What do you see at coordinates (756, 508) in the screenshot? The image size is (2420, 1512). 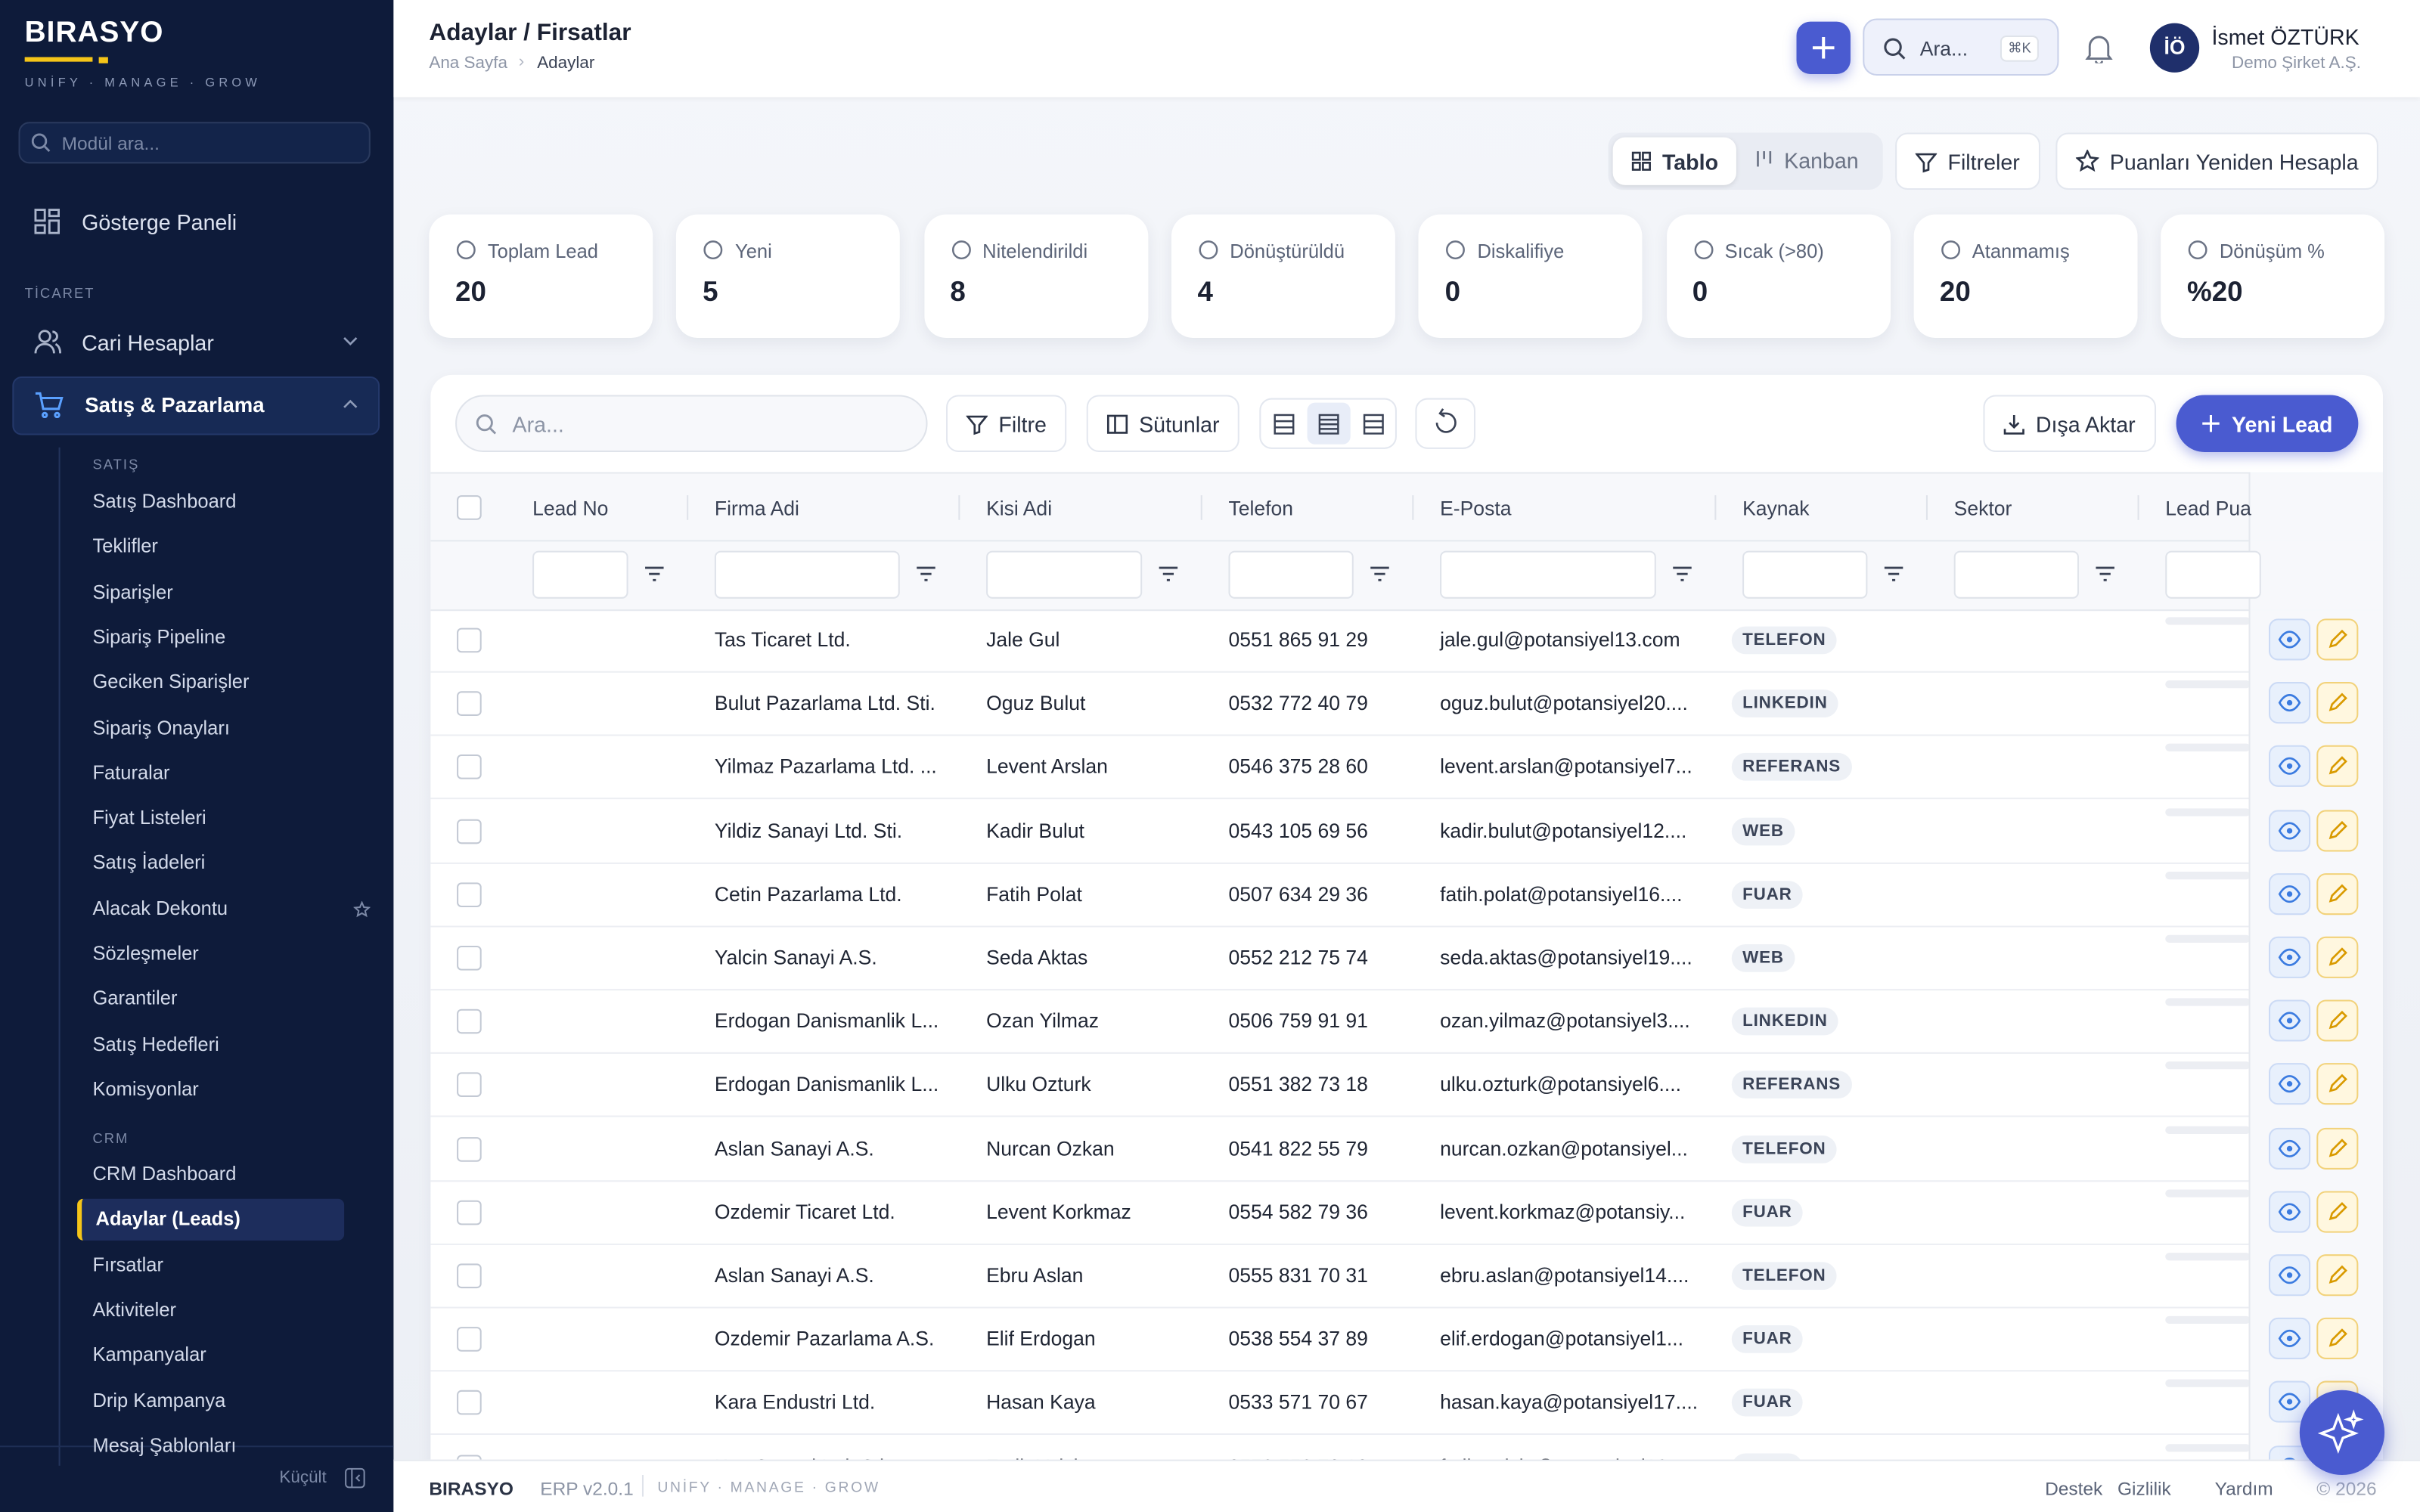 I see `column-header: Firma Adi` at bounding box center [756, 508].